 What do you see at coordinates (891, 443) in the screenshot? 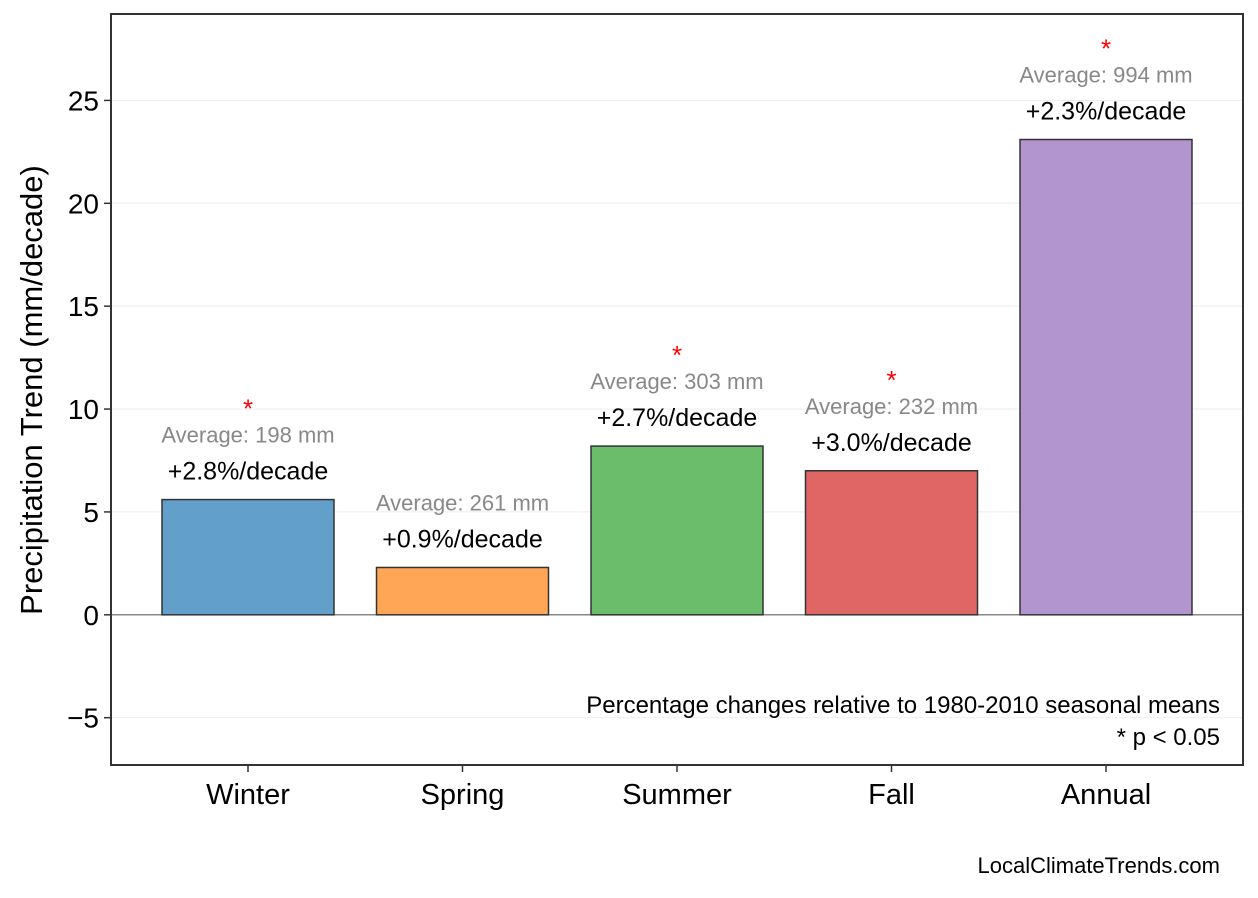
I see `percent-label: +3.0%/decade` at bounding box center [891, 443].